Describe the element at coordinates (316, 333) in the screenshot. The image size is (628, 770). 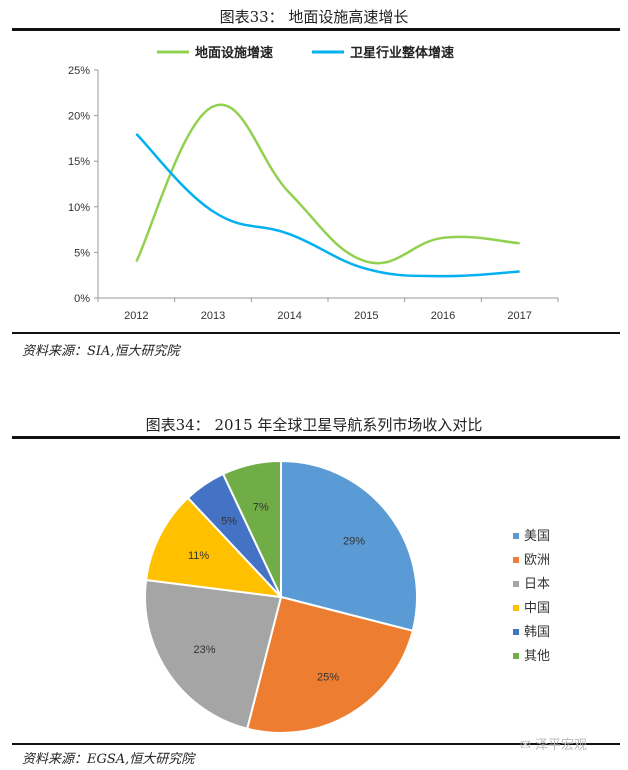
I see `chart1-bottom-rule` at that location.